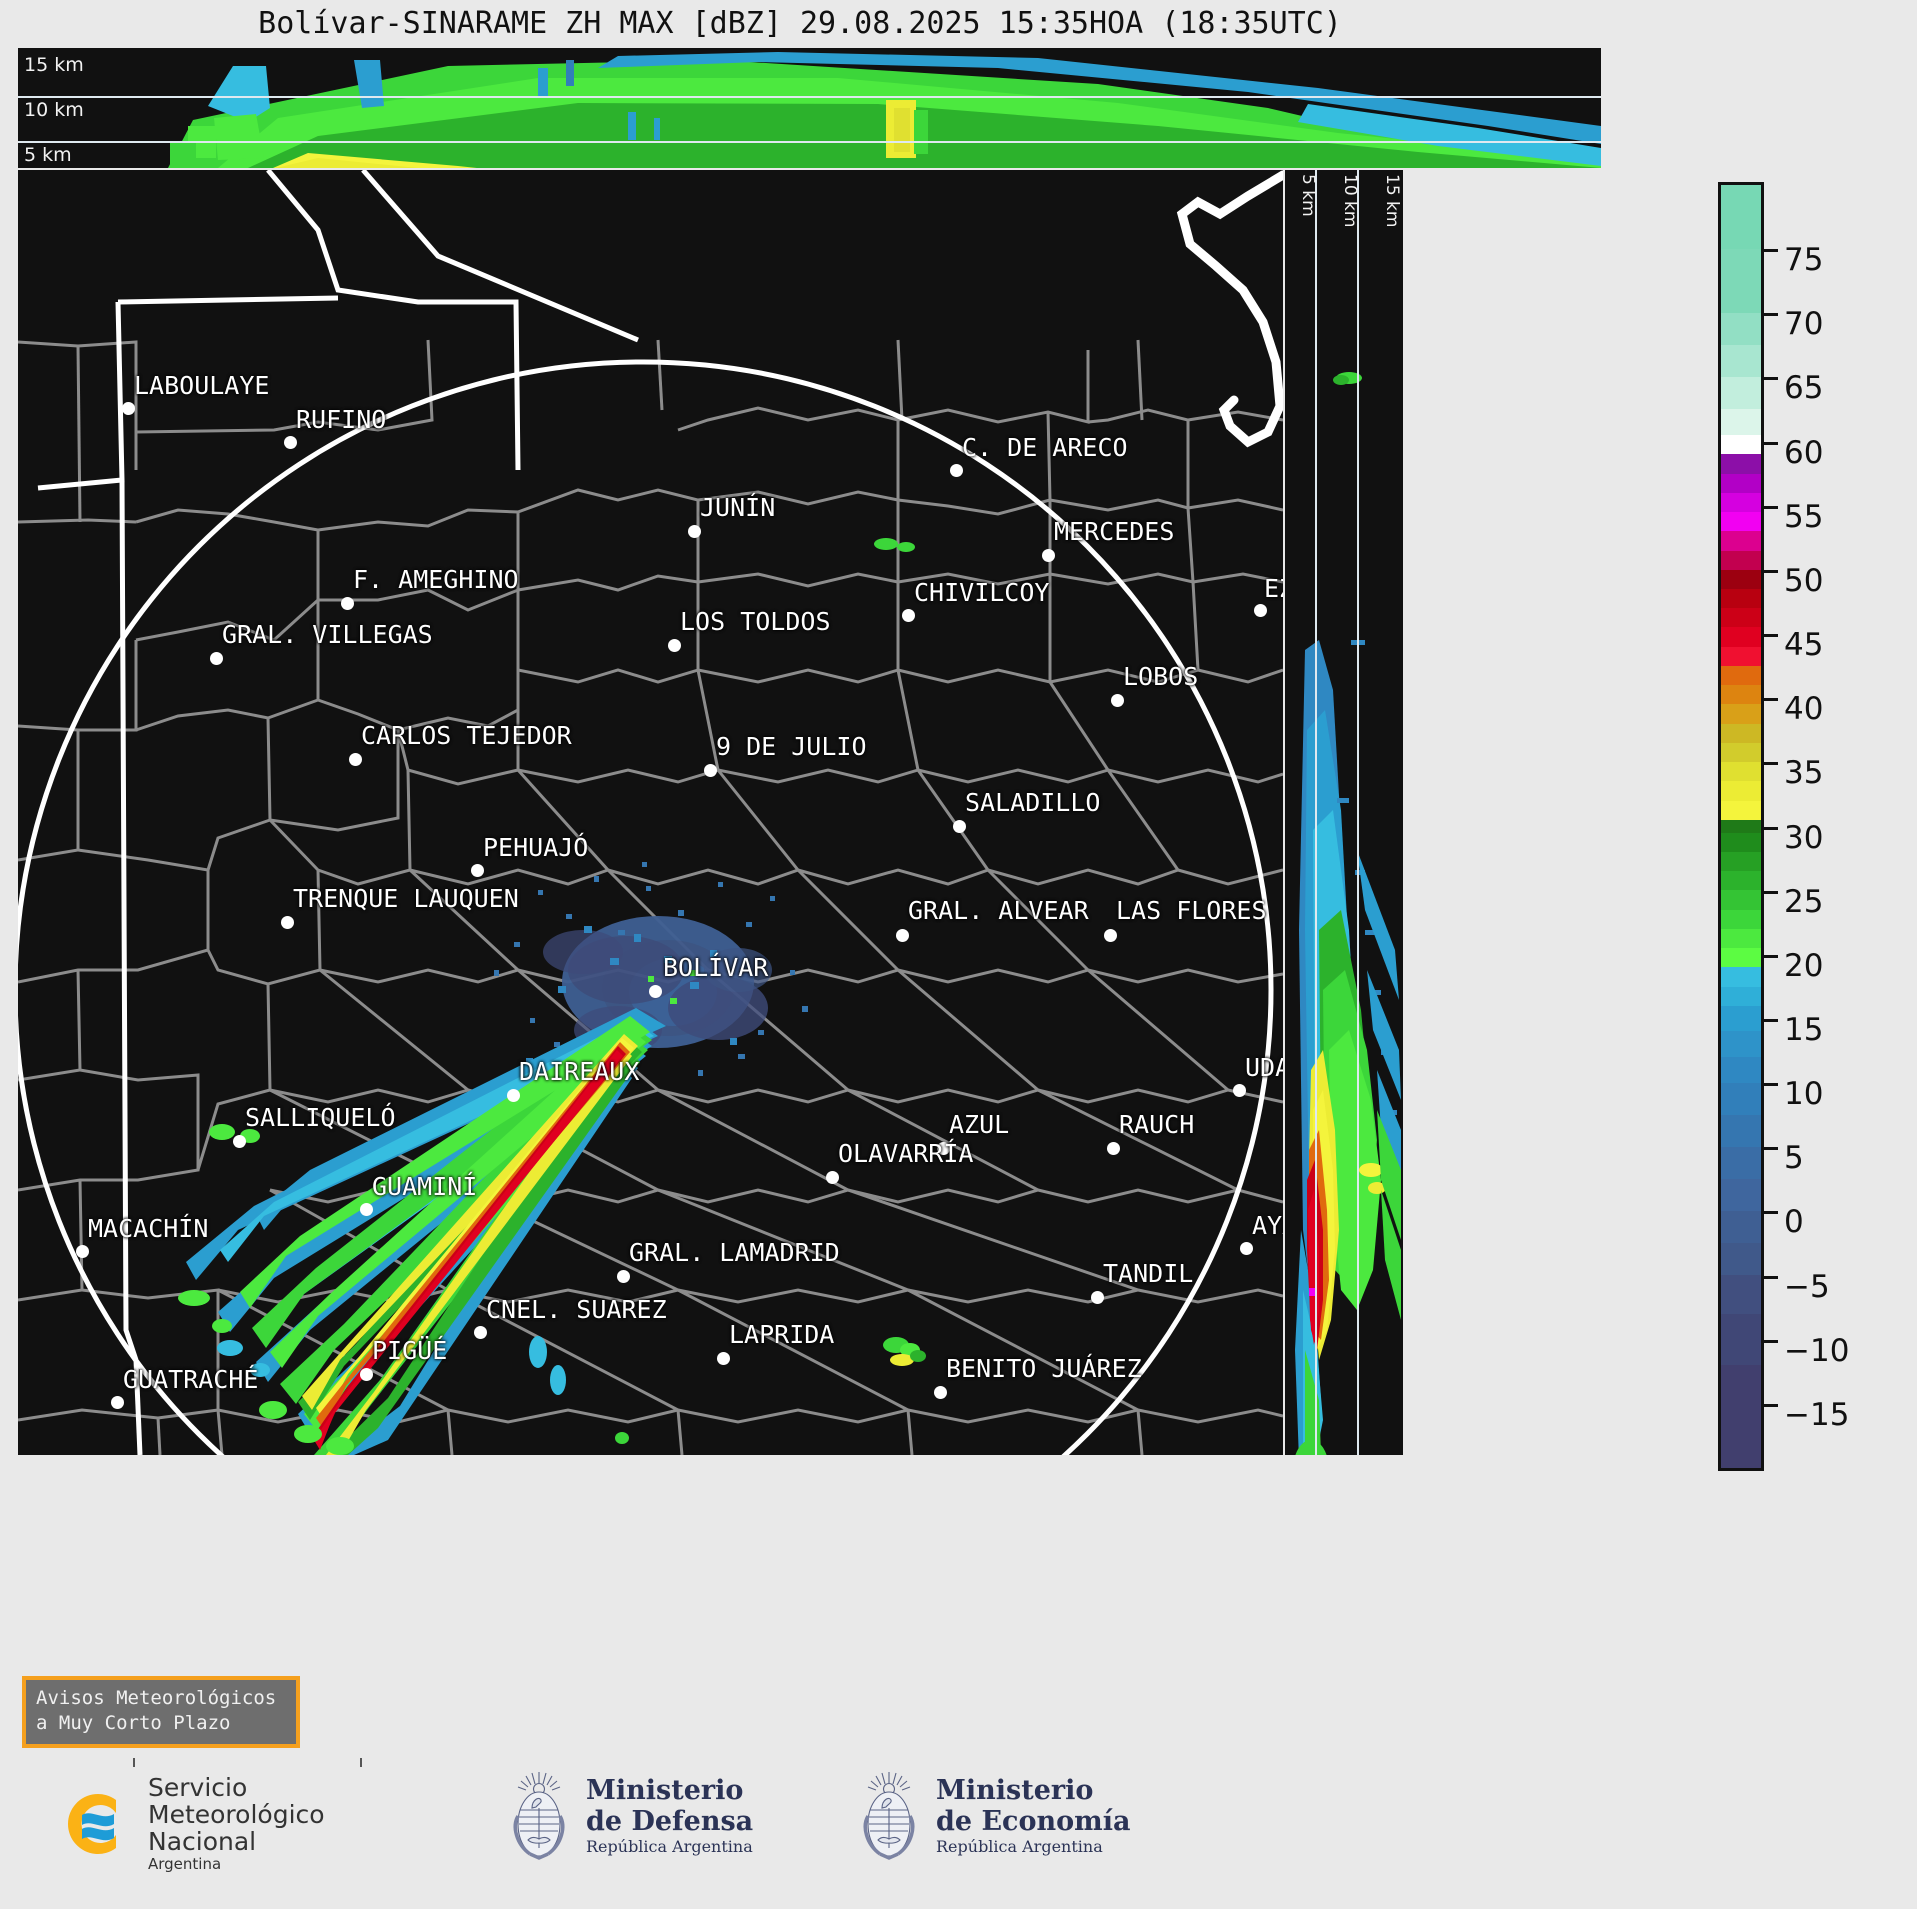 Image resolution: width=1917 pixels, height=1909 pixels. What do you see at coordinates (156, 1698) in the screenshot?
I see `warnings-legend-line1: Avisos Meteorológicos` at bounding box center [156, 1698].